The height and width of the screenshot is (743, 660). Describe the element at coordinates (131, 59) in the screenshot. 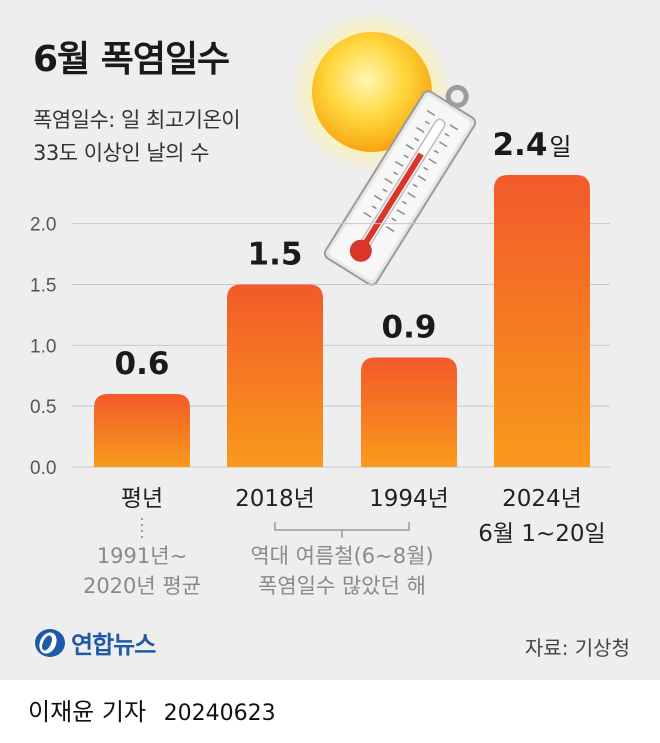

I see `chart-title: 6월 폭염일수` at that location.